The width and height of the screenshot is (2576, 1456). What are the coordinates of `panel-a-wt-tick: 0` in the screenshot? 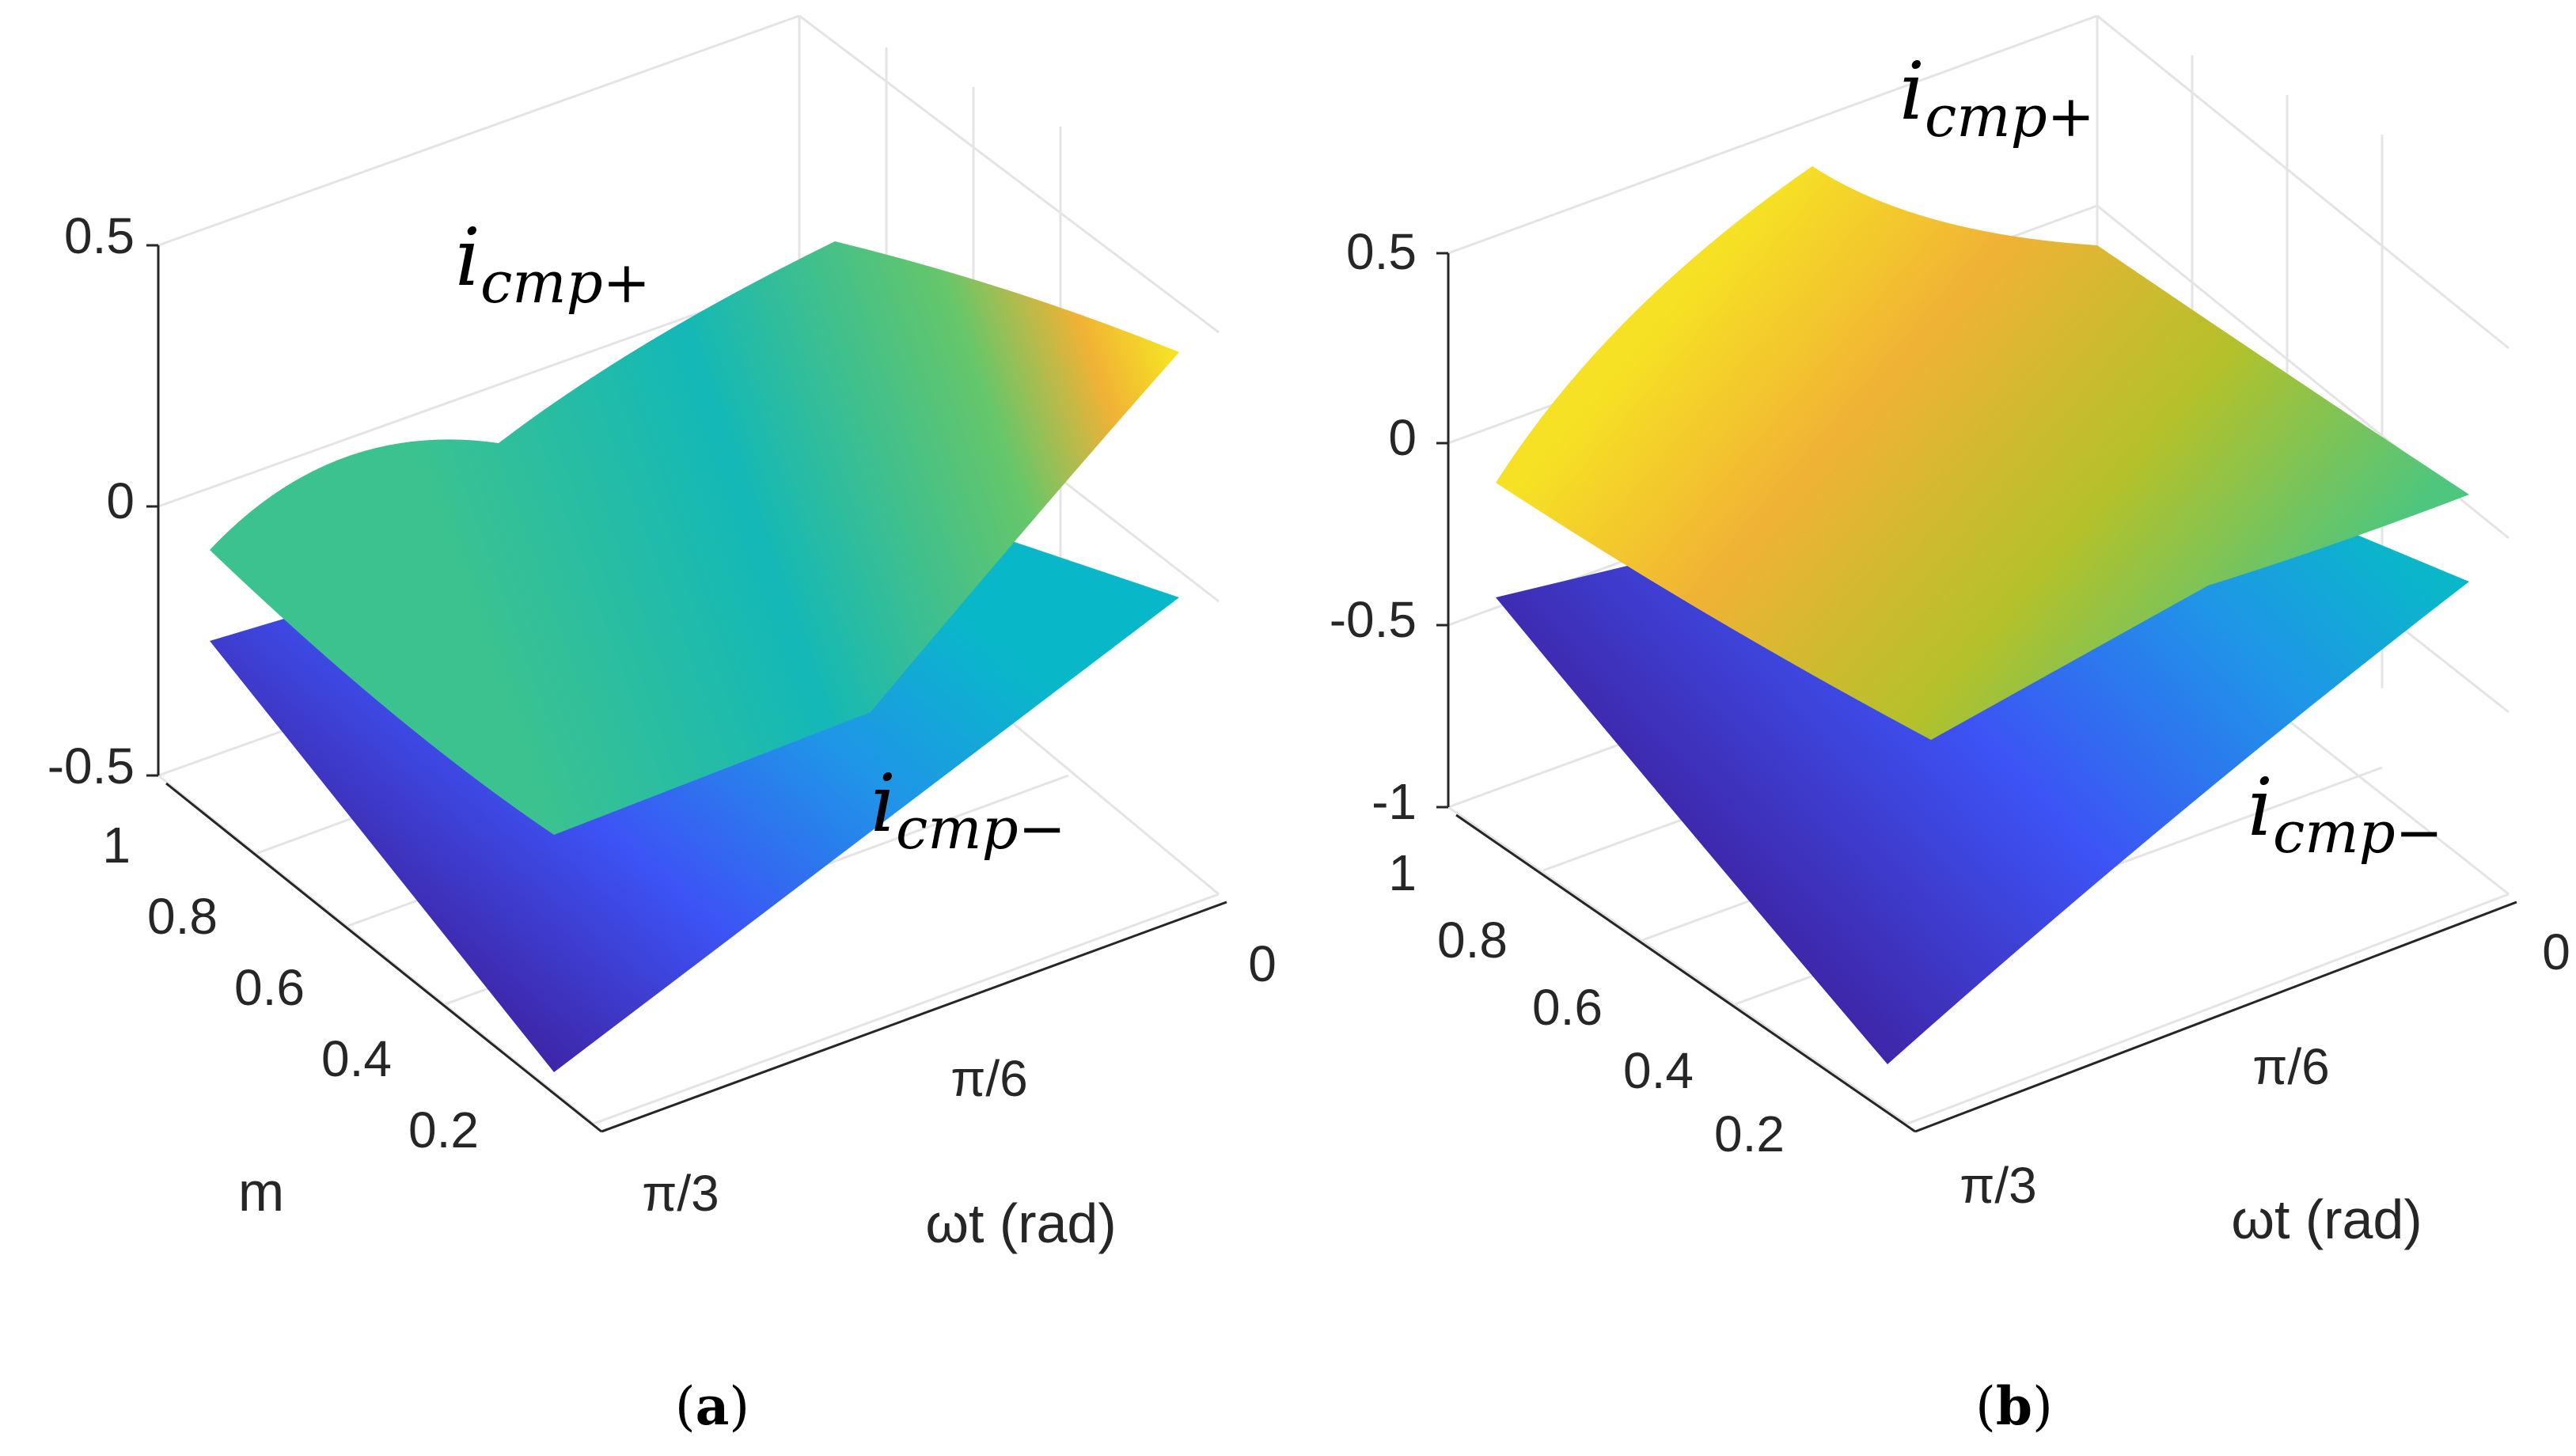 It's located at (1262, 963).